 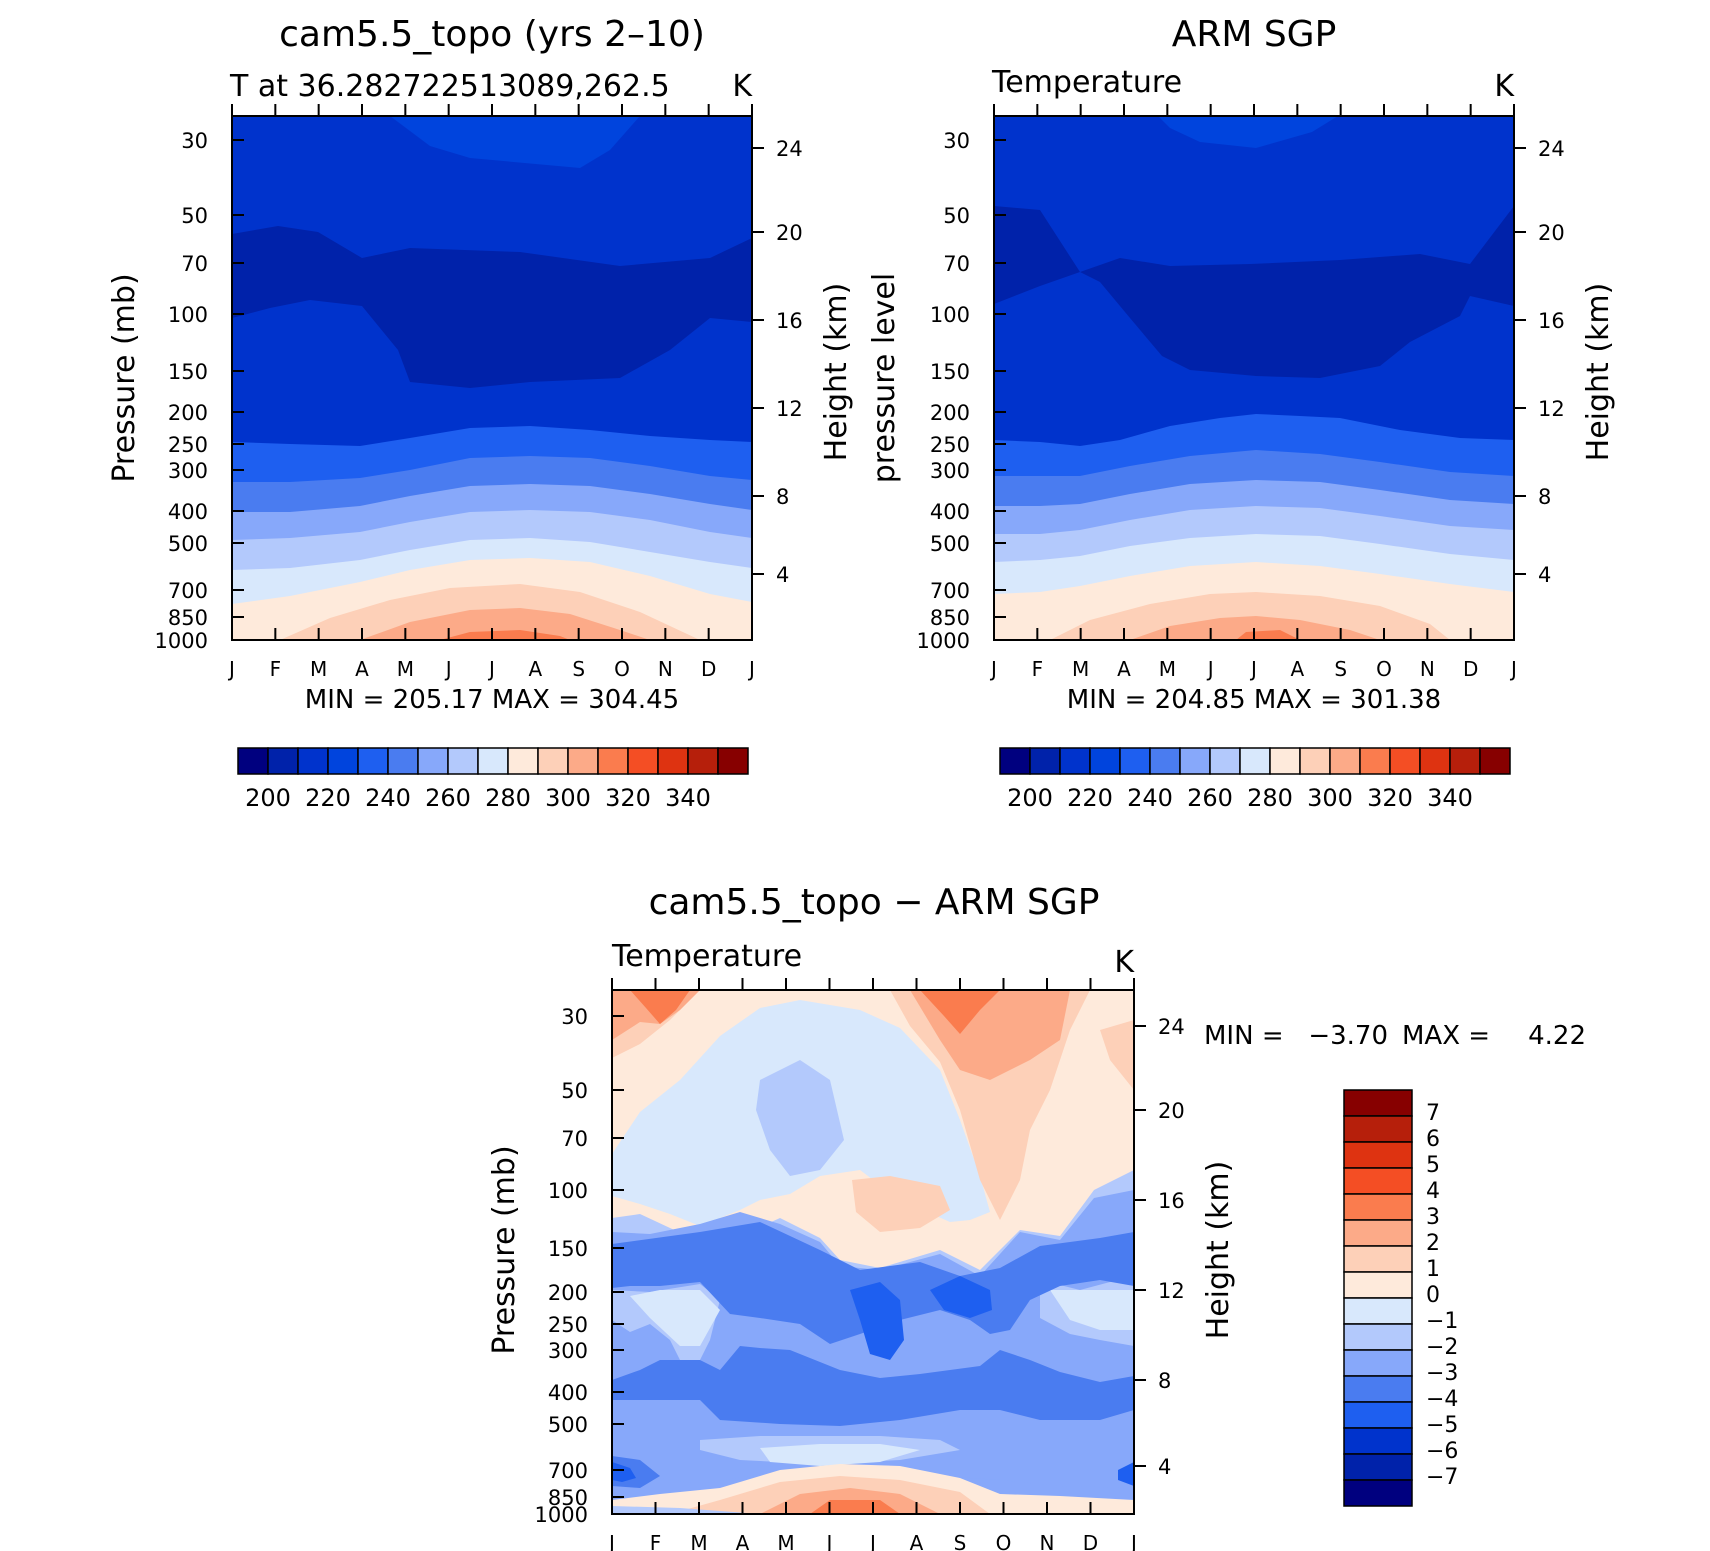 I want to click on y-tick-label: 200, so click(x=950, y=413).